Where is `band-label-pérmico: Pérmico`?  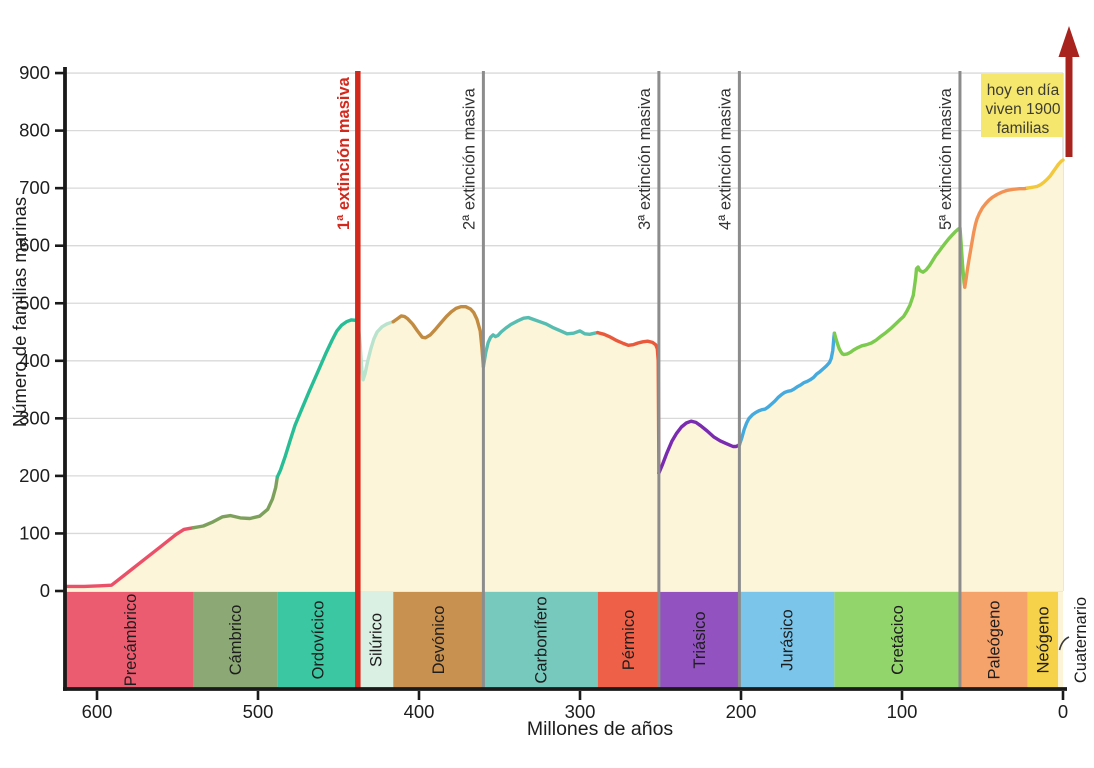 band-label-pérmico: Pérmico is located at coordinates (629, 640).